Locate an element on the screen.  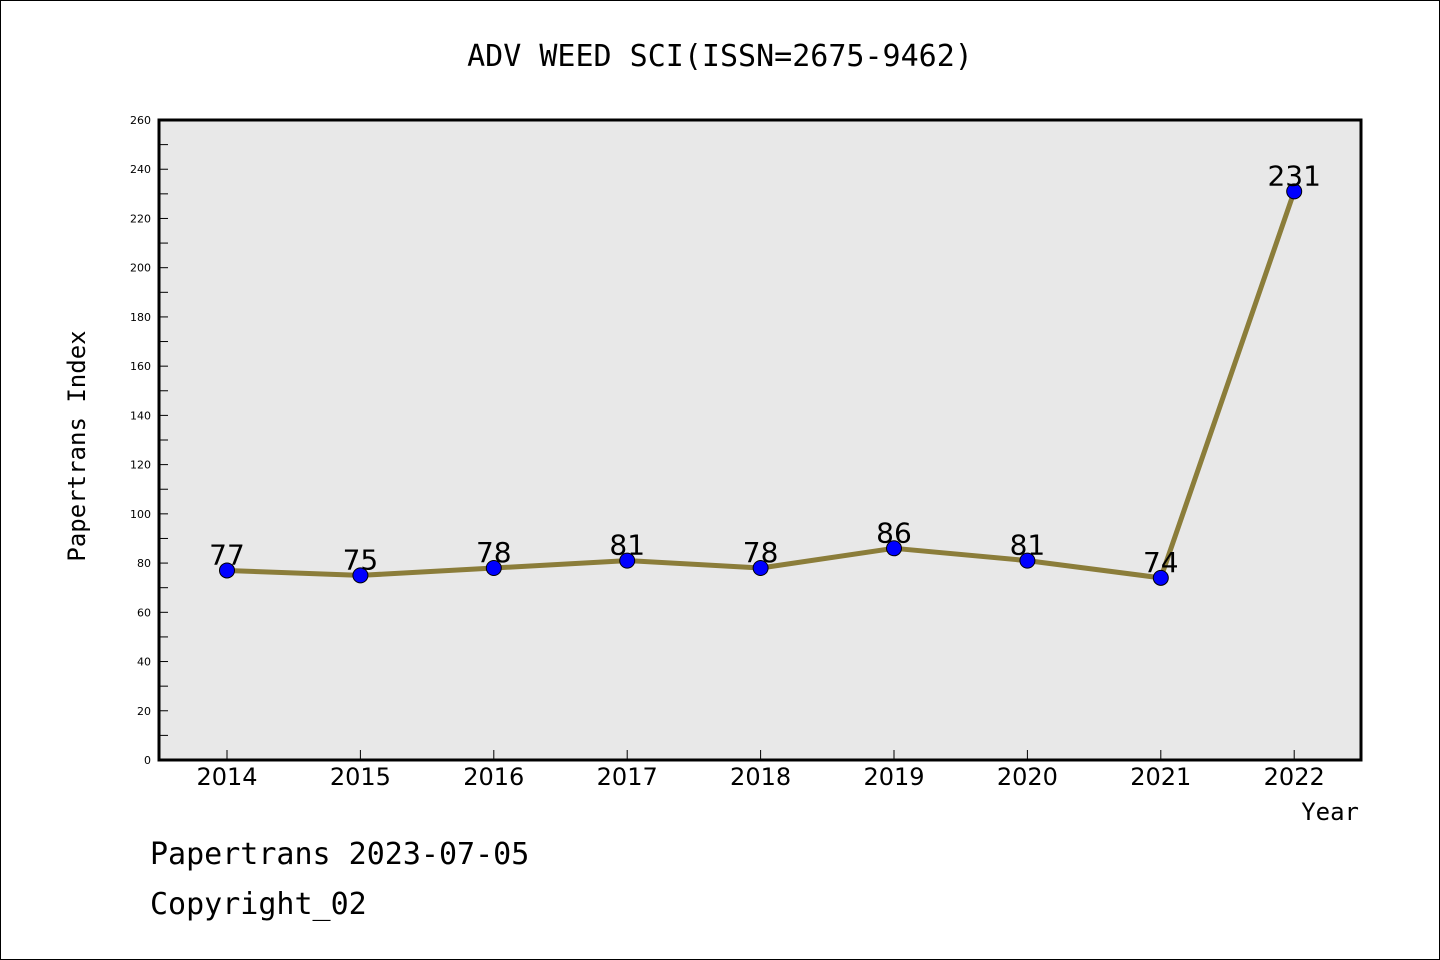
data-label: 231 is located at coordinates (1293, 175).